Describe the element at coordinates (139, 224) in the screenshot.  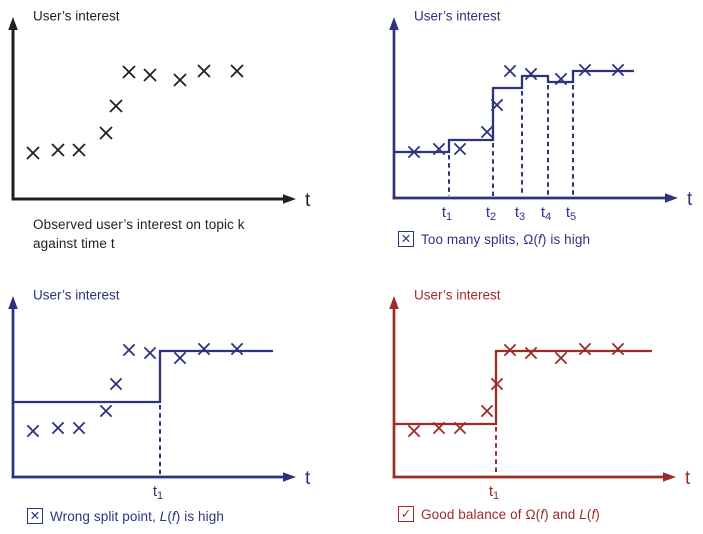
I see `caption-line: Observed user’s interest on topic k` at that location.